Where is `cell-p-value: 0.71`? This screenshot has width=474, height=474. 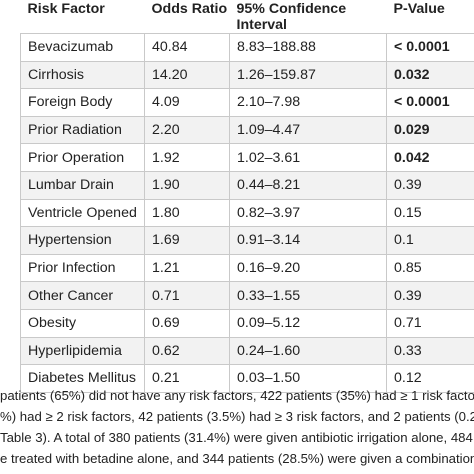
cell-p-value: 0.71 is located at coordinates (430, 323).